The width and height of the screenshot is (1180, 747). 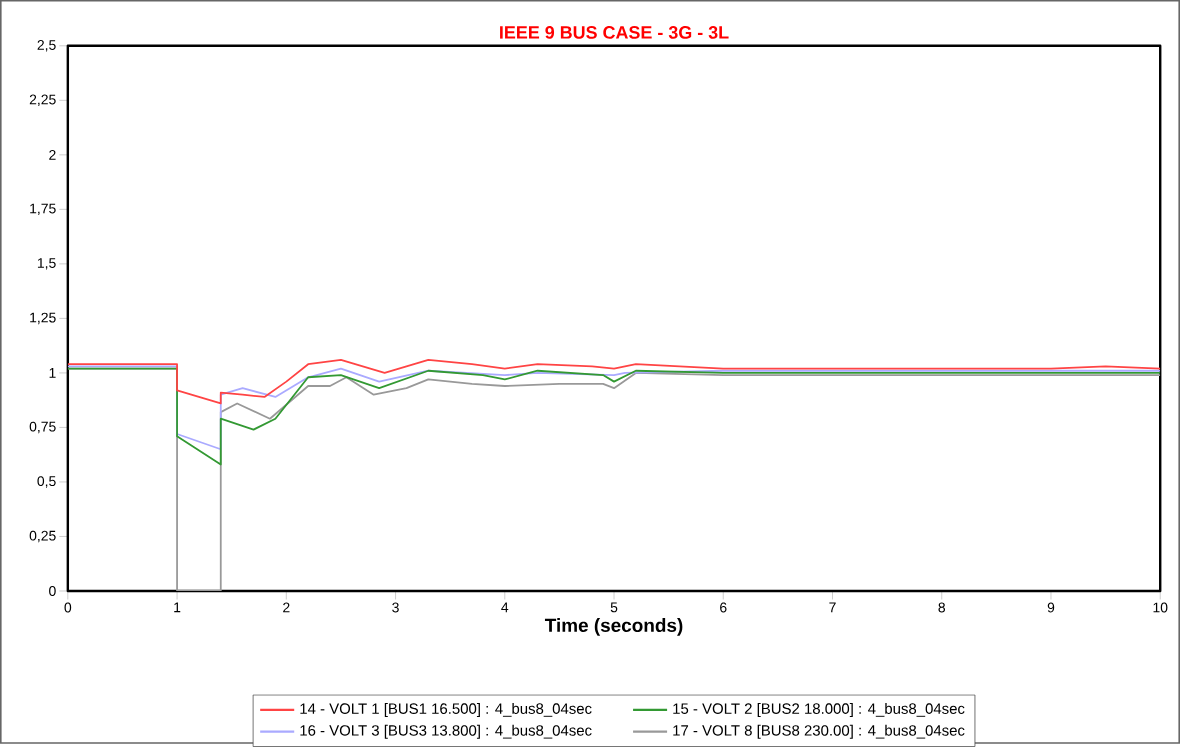 I want to click on x-tick-label: 4, so click(x=505, y=607).